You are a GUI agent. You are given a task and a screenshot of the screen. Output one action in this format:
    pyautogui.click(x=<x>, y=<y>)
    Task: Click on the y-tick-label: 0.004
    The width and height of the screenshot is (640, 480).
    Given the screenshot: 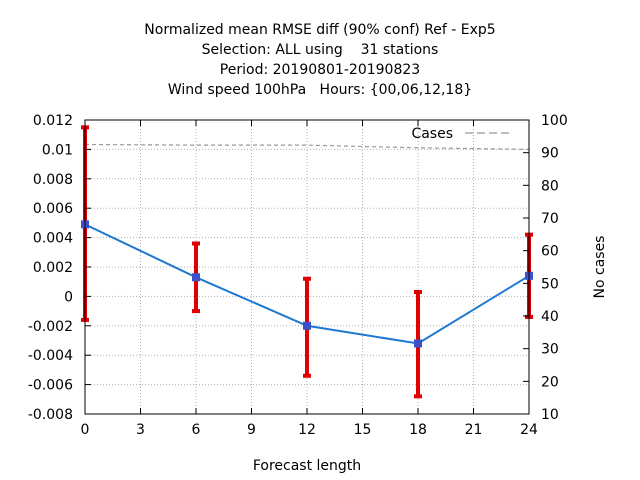 What is the action you would take?
    pyautogui.click(x=53, y=239)
    